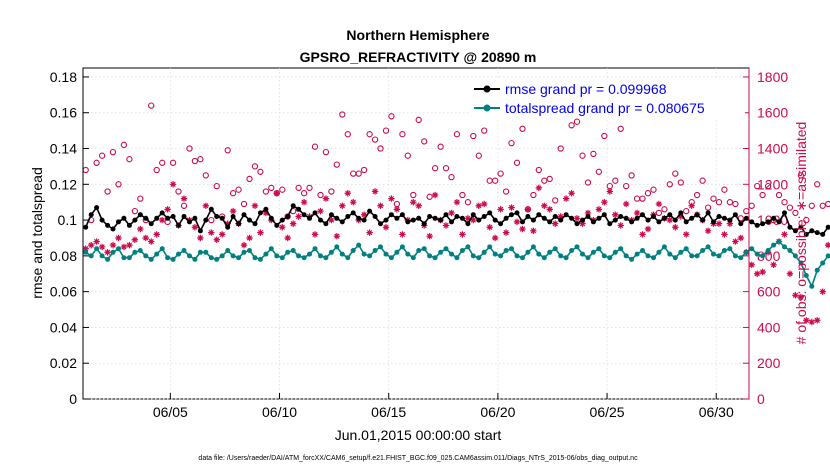 This screenshot has width=830, height=470. I want to click on legend-marker-rmse, so click(487, 89).